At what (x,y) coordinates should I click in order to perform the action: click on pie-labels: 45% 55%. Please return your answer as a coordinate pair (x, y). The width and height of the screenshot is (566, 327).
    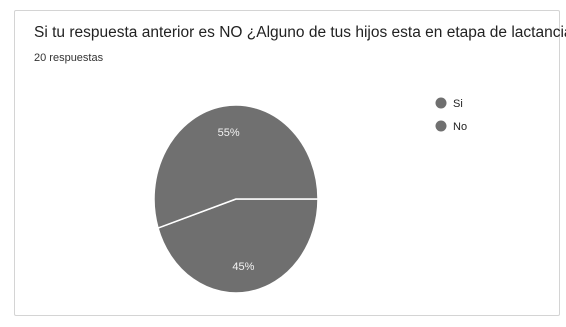
    Looking at the image, I should click on (236, 200).